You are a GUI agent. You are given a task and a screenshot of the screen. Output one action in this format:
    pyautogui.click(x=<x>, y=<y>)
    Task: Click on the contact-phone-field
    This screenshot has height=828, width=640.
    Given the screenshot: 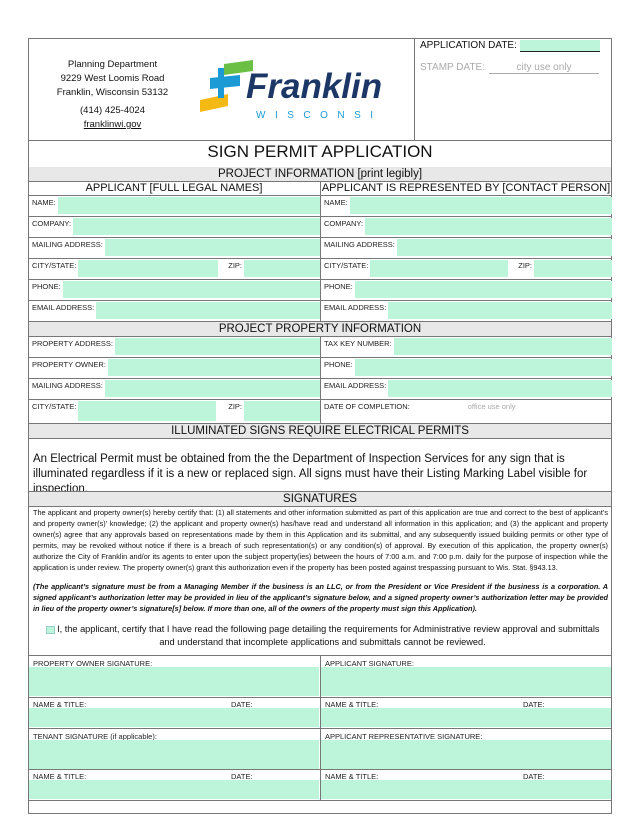 What is the action you would take?
    pyautogui.click(x=483, y=289)
    